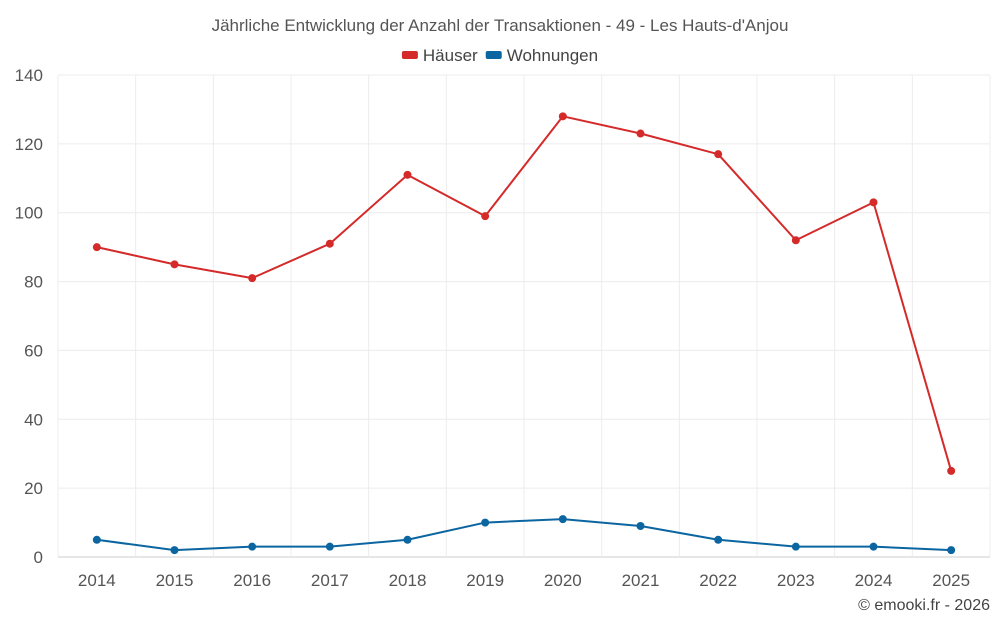  I want to click on legend-label: Wohnungen, so click(552, 55).